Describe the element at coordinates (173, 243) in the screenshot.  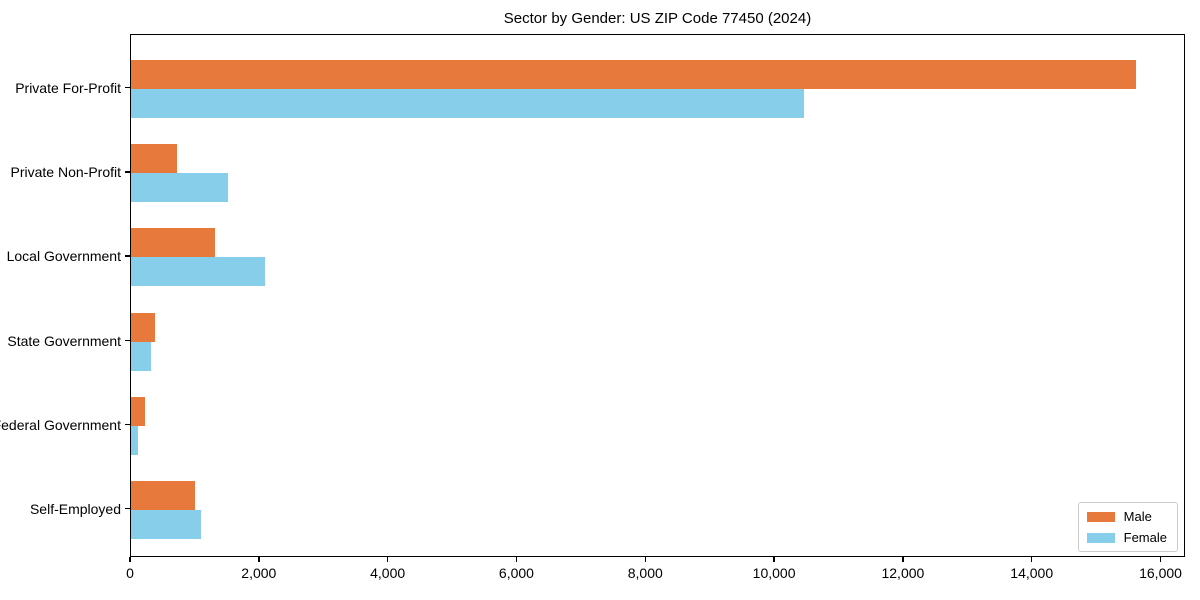
I see `bar-male-local-government` at that location.